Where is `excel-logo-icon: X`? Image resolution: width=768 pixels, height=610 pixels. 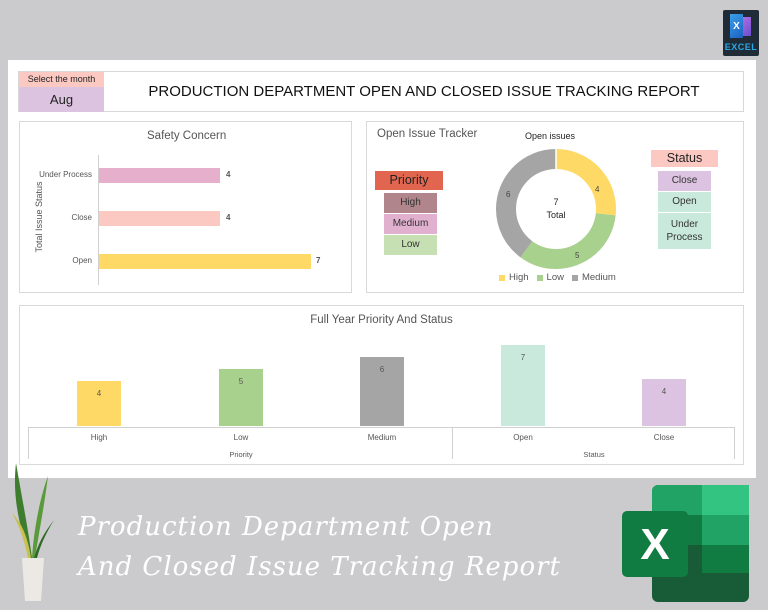
excel-logo-icon: X is located at coordinates (685, 543).